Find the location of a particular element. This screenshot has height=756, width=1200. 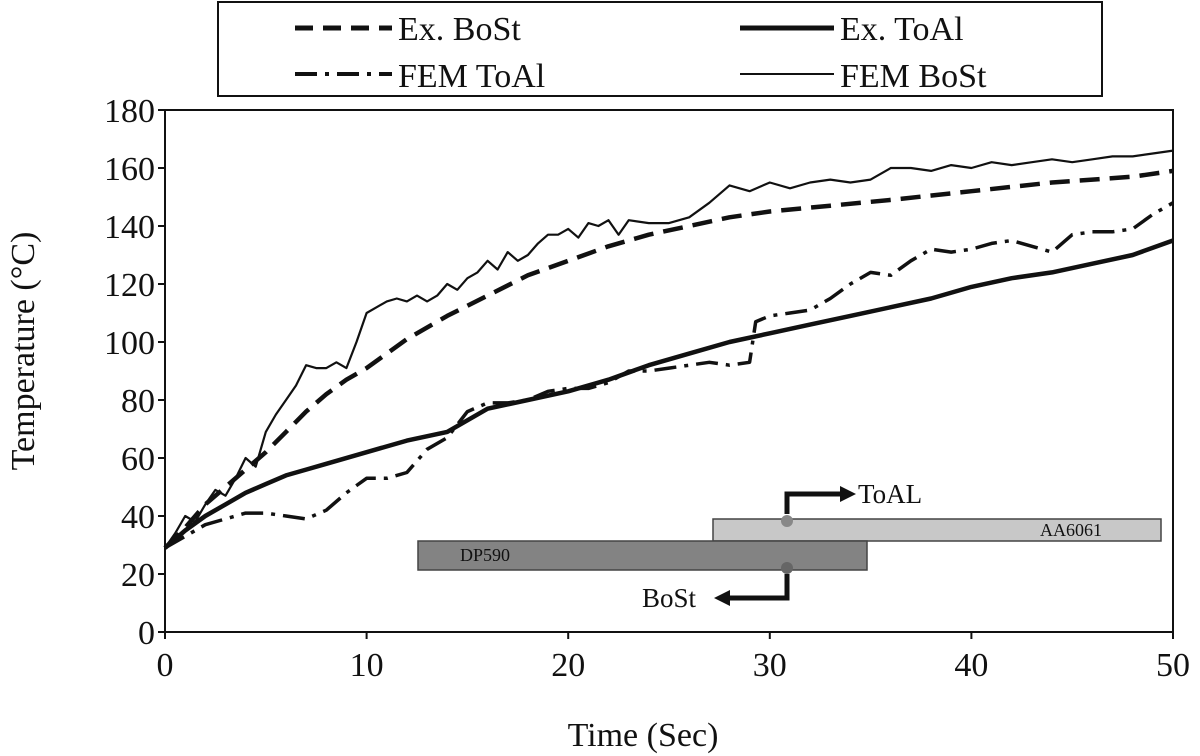

legend-box is located at coordinates (660, 49).